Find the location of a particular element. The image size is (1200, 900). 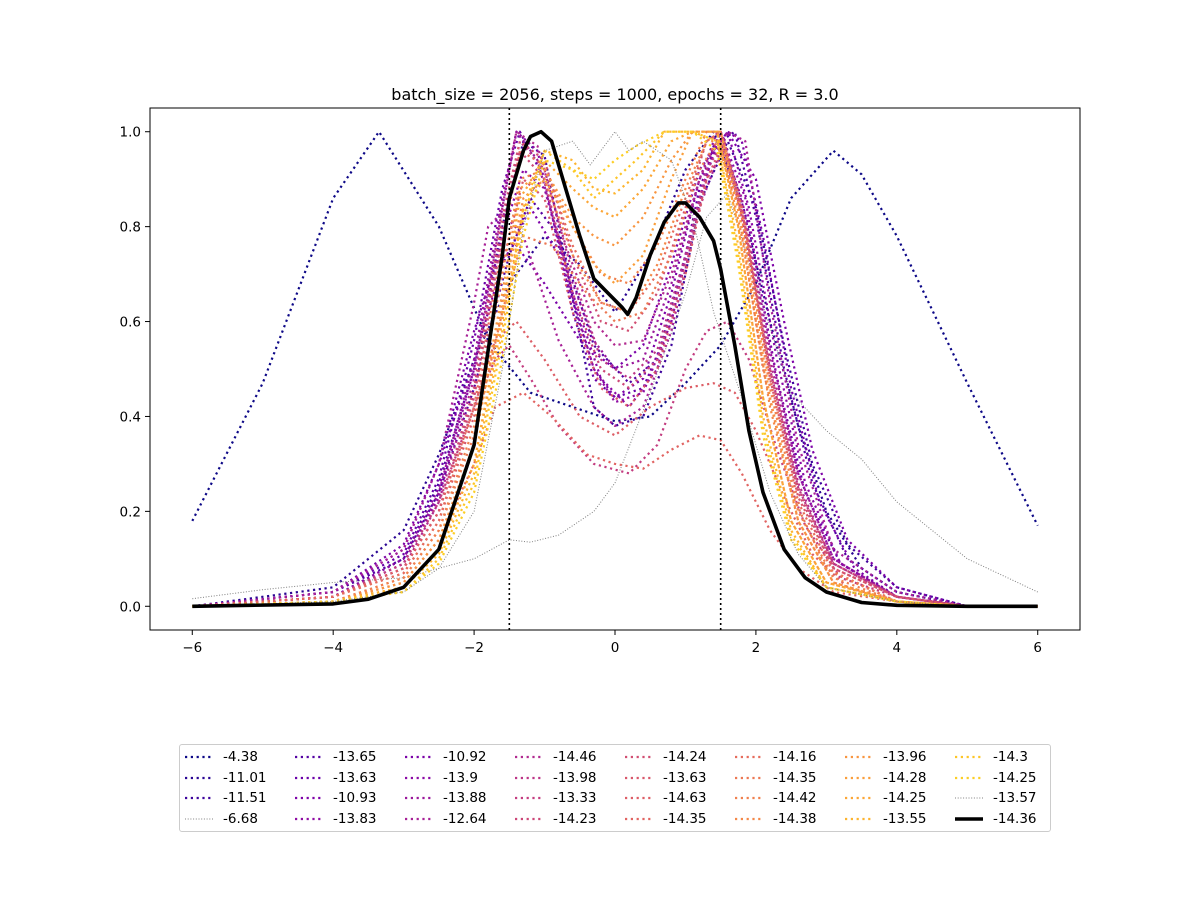

legend-item: -14.28 is located at coordinates (899, 778).